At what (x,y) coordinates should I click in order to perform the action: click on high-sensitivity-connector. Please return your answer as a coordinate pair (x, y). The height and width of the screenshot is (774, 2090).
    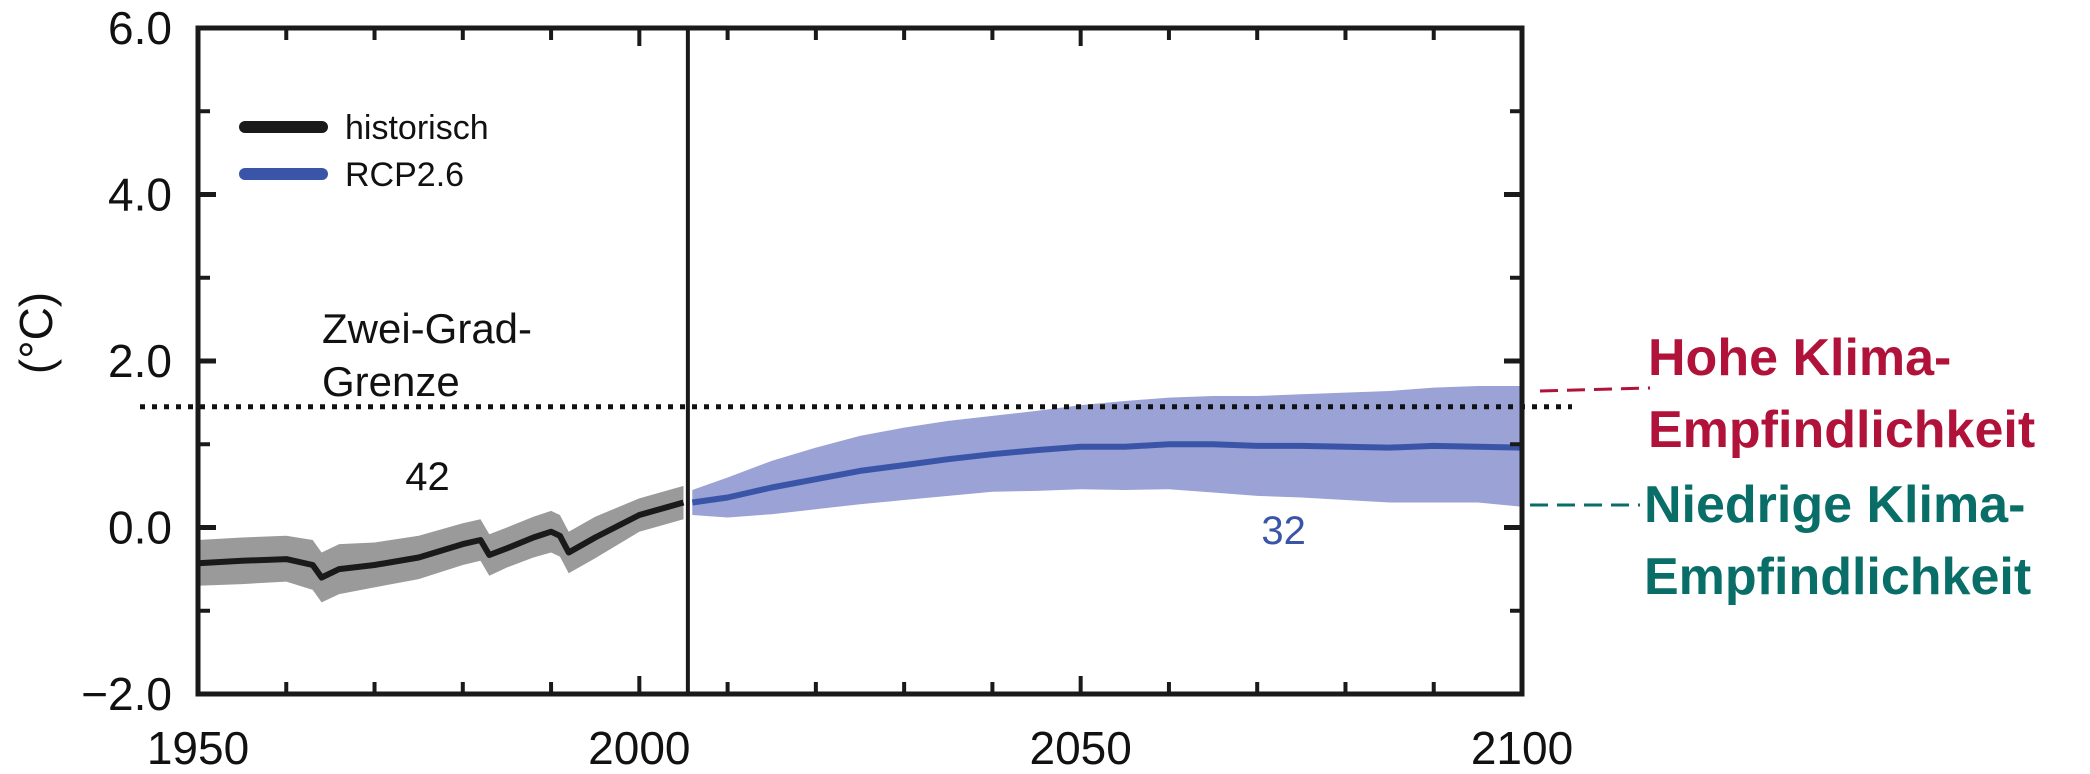
    Looking at the image, I should click on (1595, 389).